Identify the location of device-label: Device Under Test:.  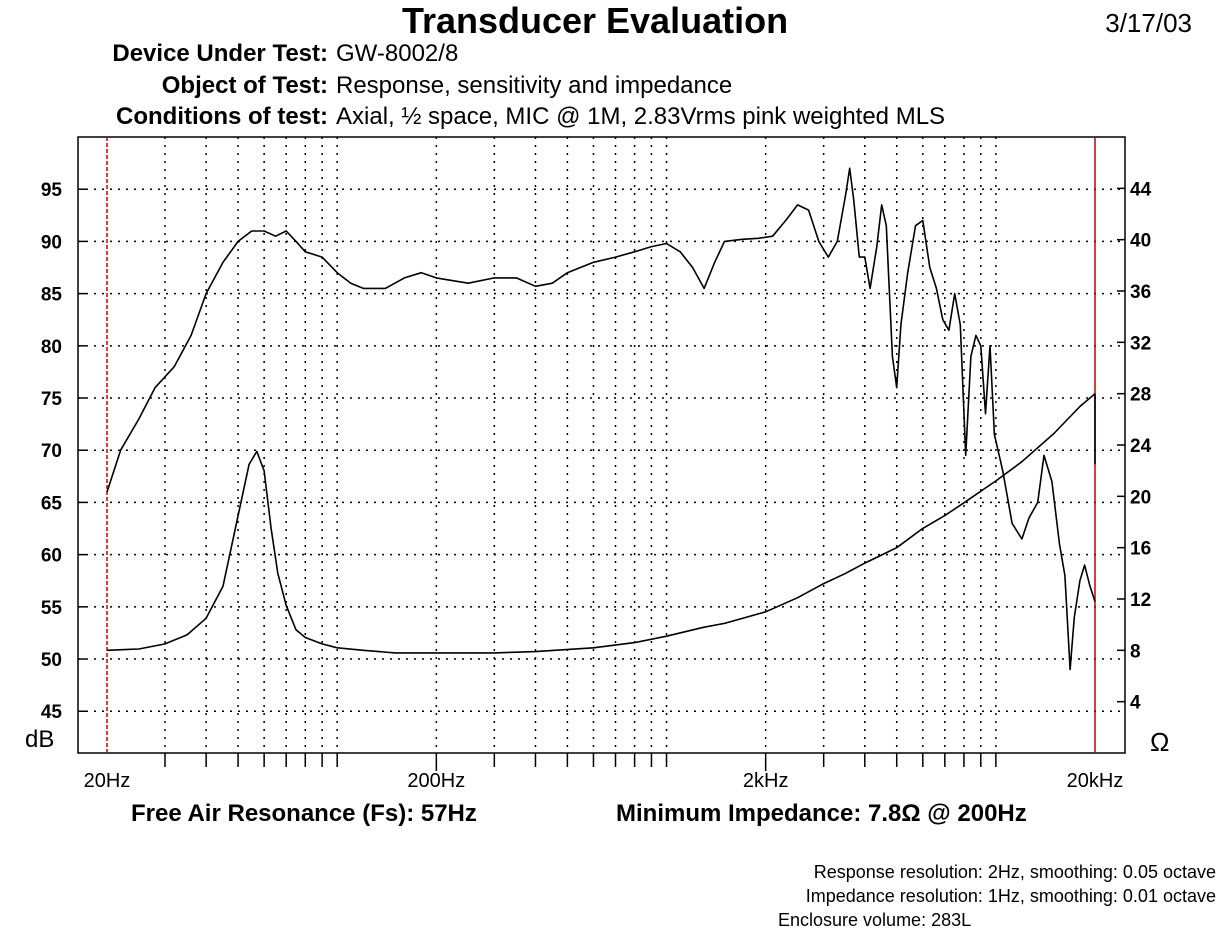
(220, 53).